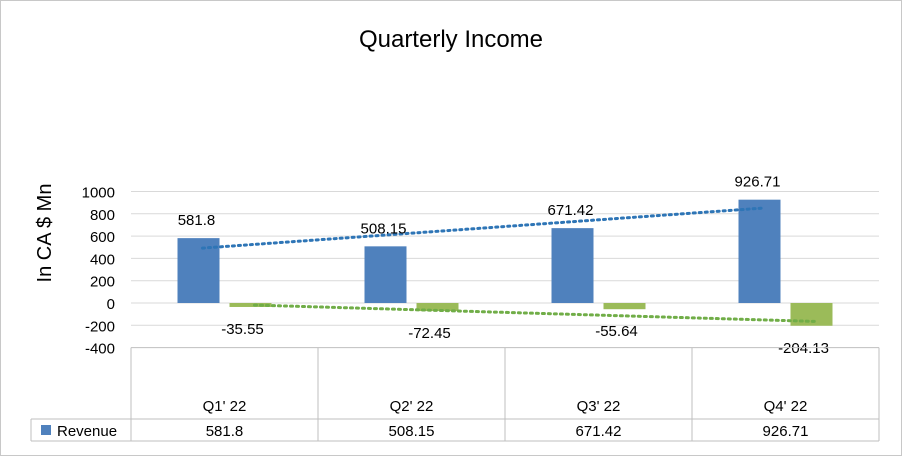 The height and width of the screenshot is (462, 904). What do you see at coordinates (45, 233) in the screenshot?
I see `y-axis-label: In CA $ Mn` at bounding box center [45, 233].